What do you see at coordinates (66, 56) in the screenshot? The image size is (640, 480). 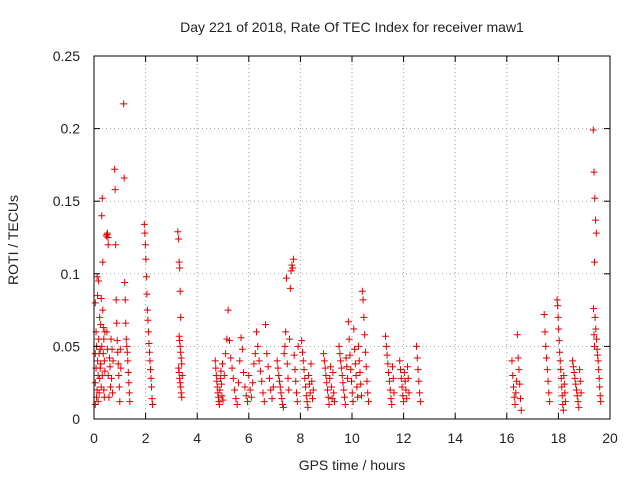 I see `y-tick-label: 0.25` at bounding box center [66, 56].